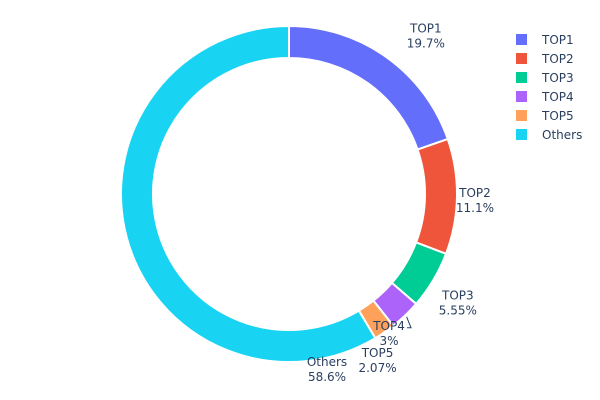 The image size is (600, 400). Describe the element at coordinates (388, 326) in the screenshot. I see `slice-label-top4: TOP4` at that location.